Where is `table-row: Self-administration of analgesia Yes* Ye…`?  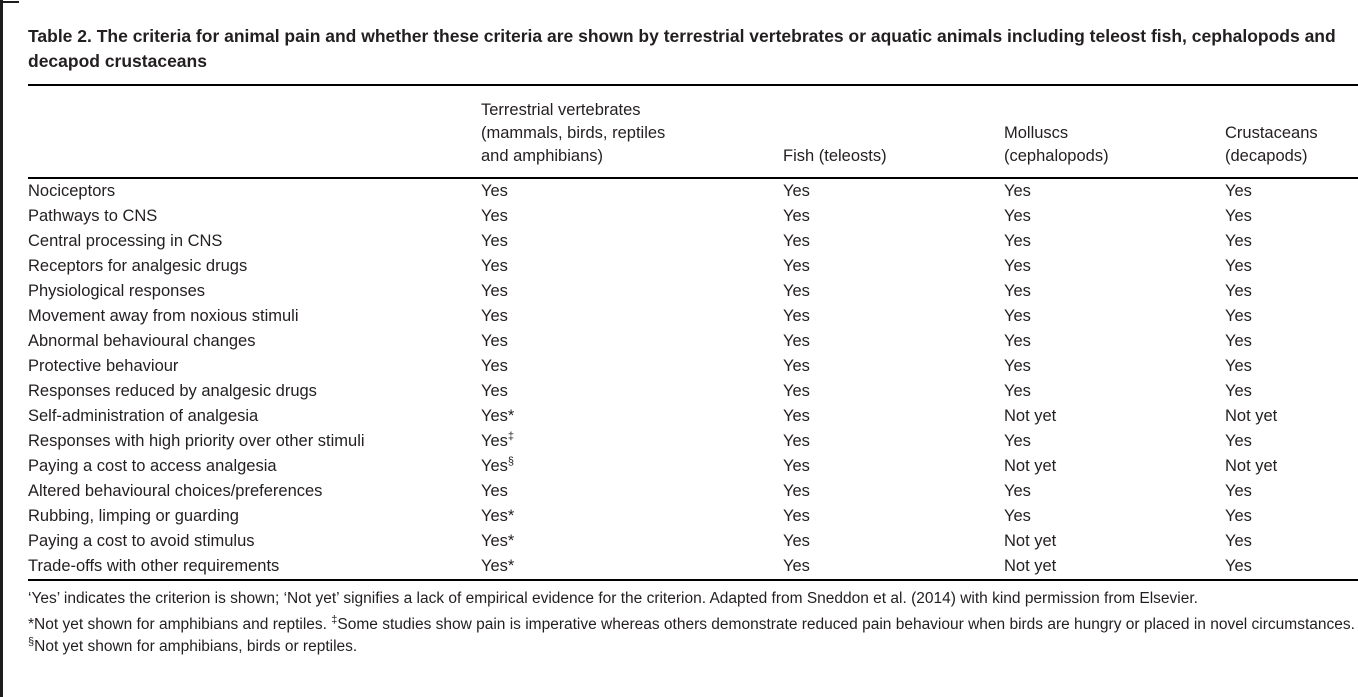 table-row: Self-administration of analgesia Yes* Ye… is located at coordinates (693, 416).